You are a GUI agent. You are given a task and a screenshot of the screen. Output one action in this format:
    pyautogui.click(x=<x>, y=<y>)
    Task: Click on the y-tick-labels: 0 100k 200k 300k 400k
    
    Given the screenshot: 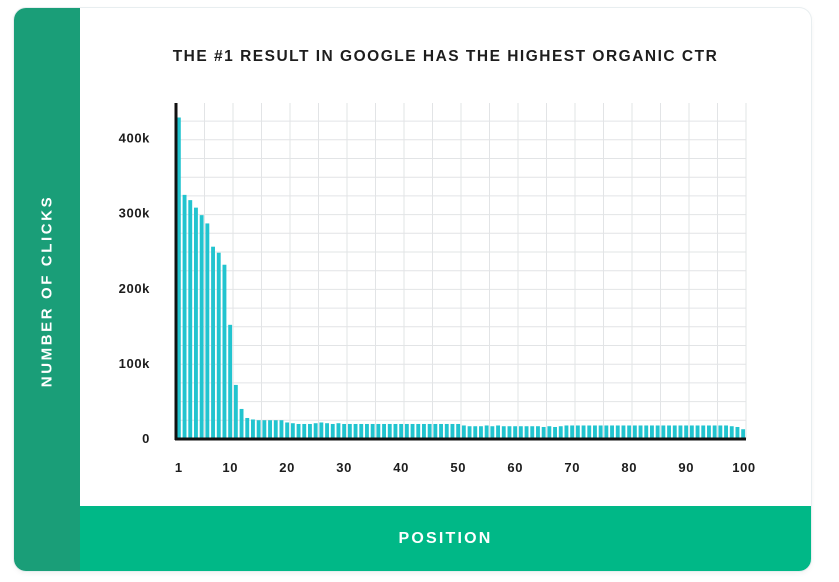 What is the action you would take?
    pyautogui.click(x=134, y=289)
    